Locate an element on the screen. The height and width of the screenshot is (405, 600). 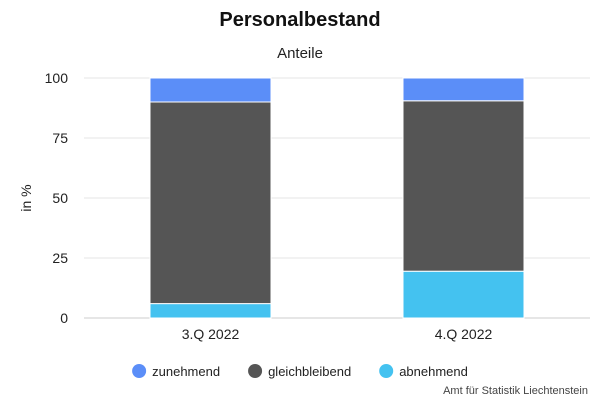
y-tick-label: 50 is located at coordinates (60, 198).